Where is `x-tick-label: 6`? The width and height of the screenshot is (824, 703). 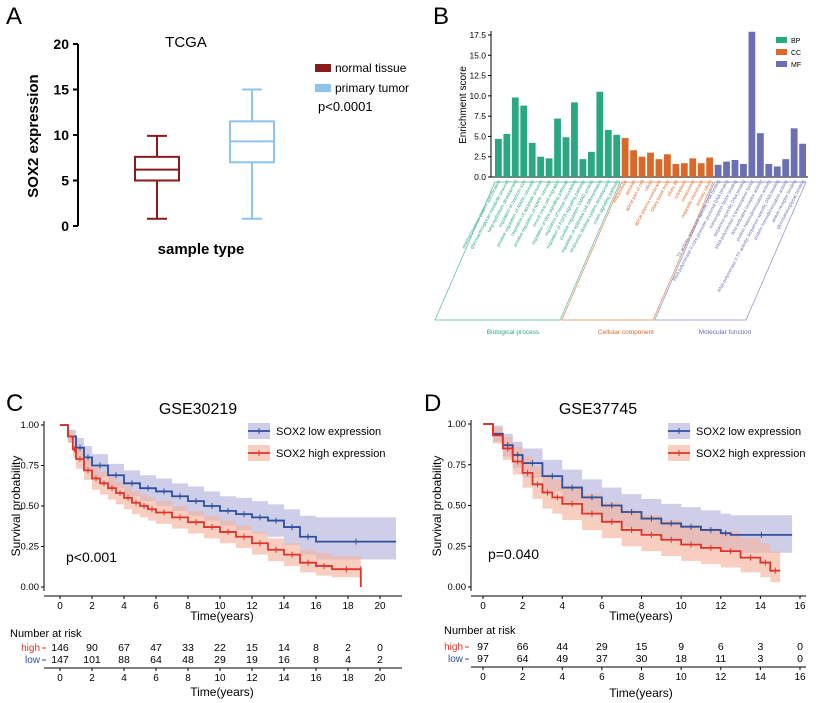 x-tick-label: 6 is located at coordinates (156, 606).